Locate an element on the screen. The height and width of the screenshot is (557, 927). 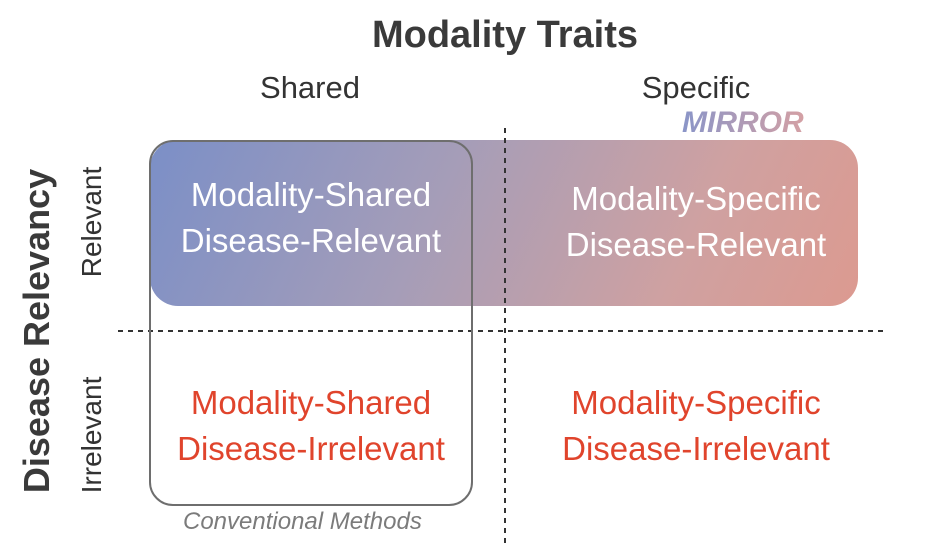
diagram-title: Modality Traits is located at coordinates (505, 35).